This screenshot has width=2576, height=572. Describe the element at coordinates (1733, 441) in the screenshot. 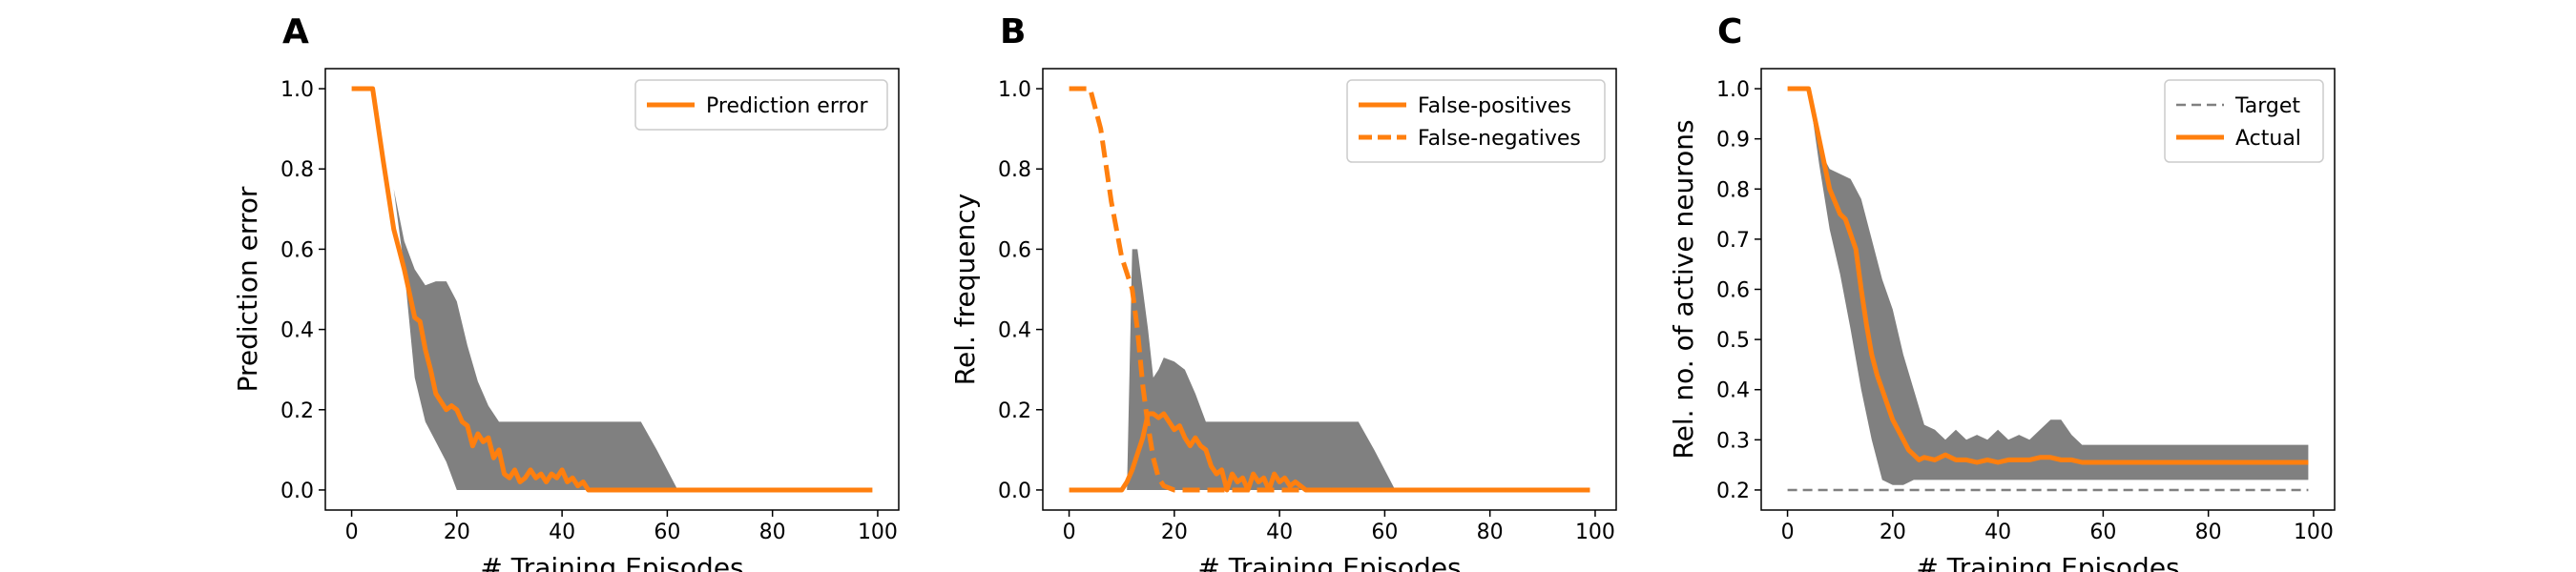

I see `y-tick-label: 0.3` at that location.